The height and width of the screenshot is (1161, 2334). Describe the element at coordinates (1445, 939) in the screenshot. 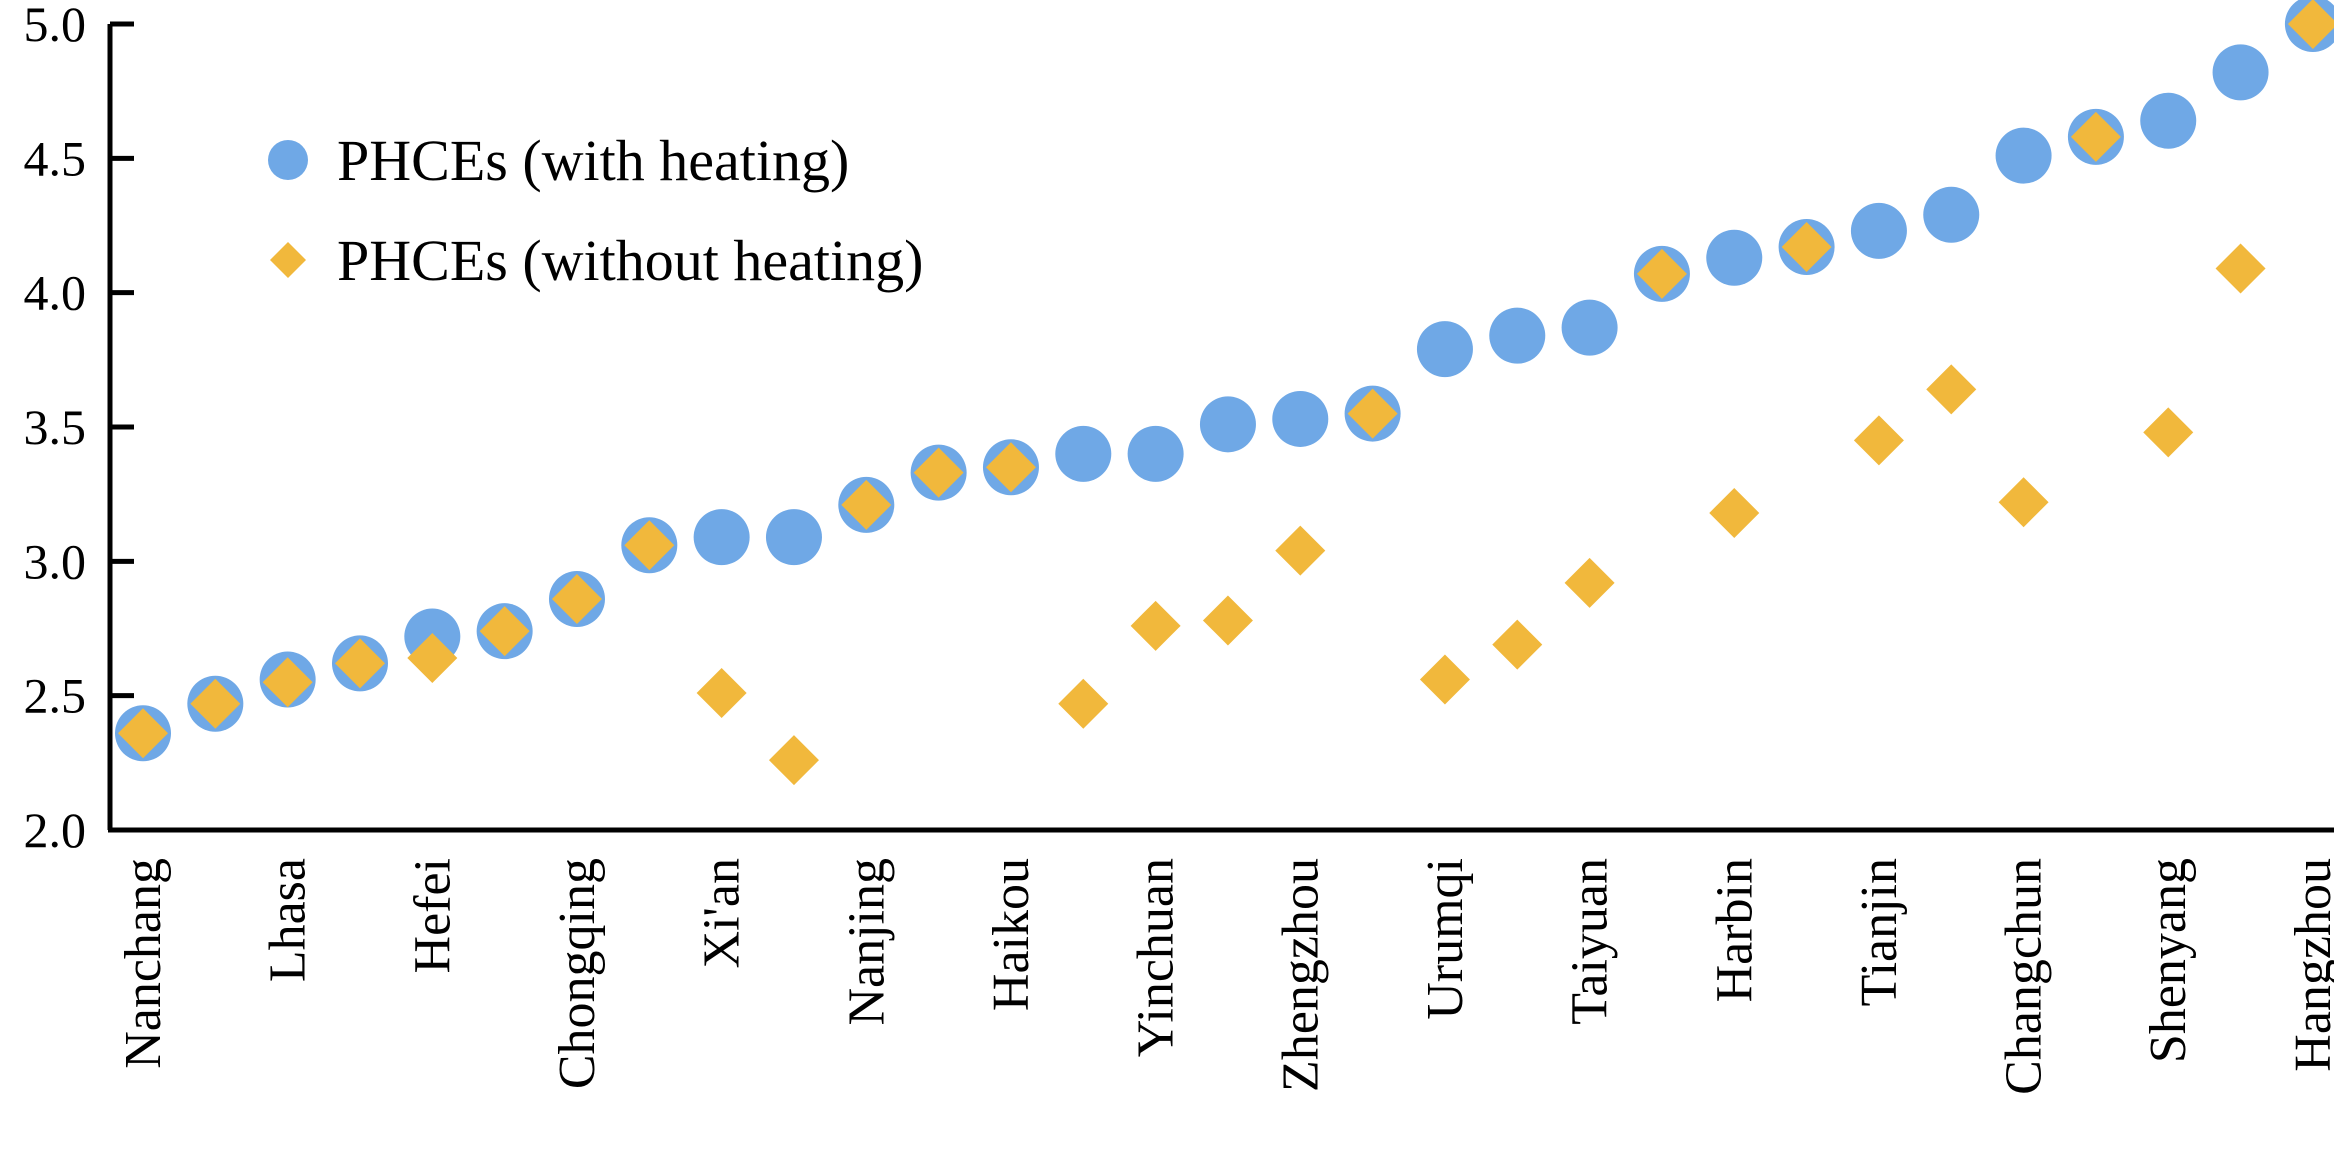

I see `x-category-label: Urumqi` at that location.